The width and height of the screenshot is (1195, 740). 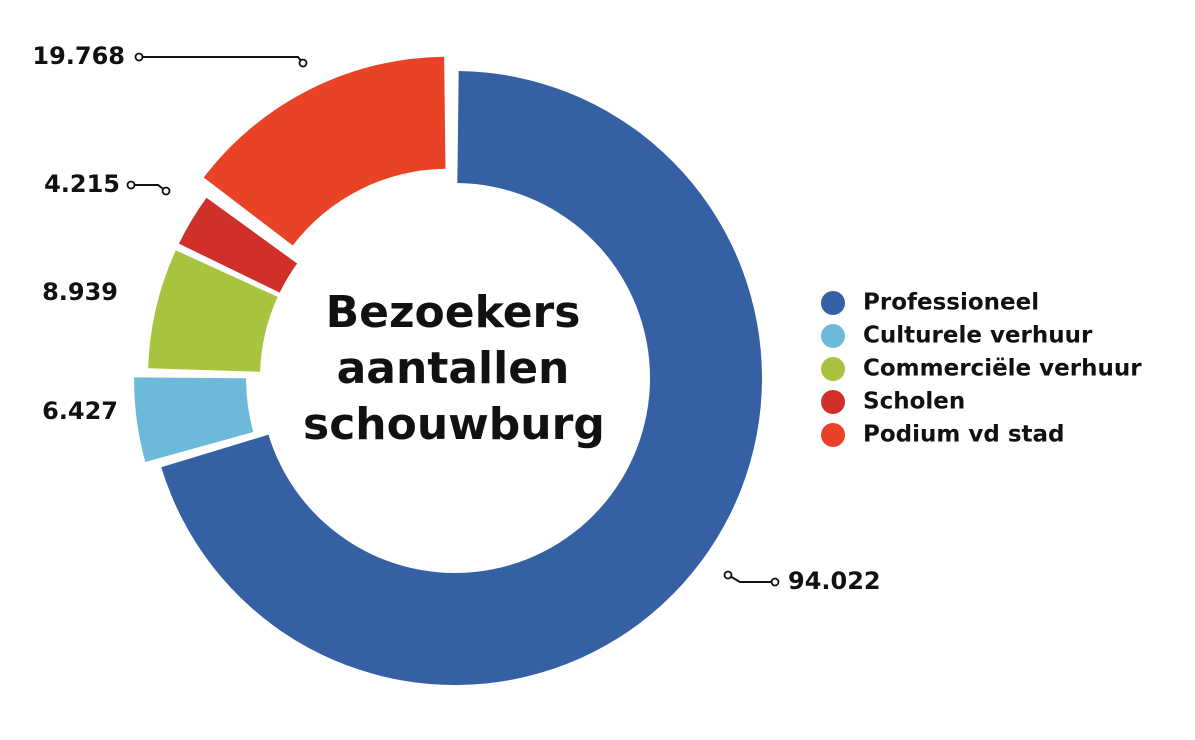 What do you see at coordinates (78, 56) in the screenshot?
I see `value-label: 19.768` at bounding box center [78, 56].